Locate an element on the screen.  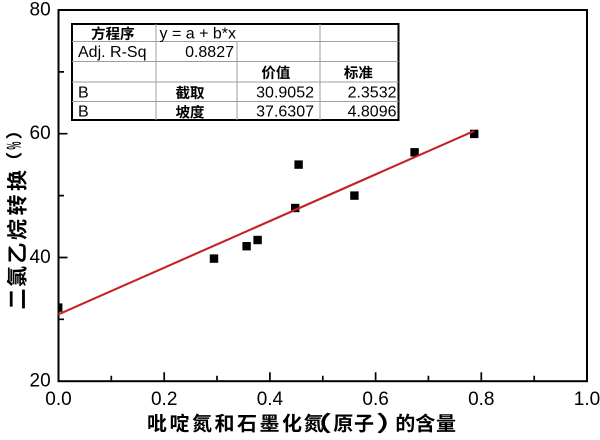
svg-text: 20 is located at coordinates (40, 381).